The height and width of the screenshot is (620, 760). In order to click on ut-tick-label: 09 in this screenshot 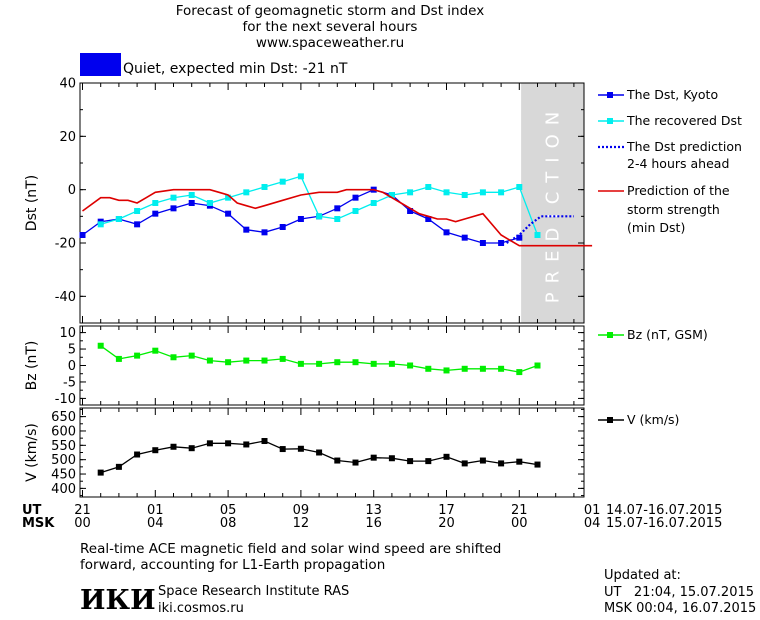, I will do `click(301, 510)`.